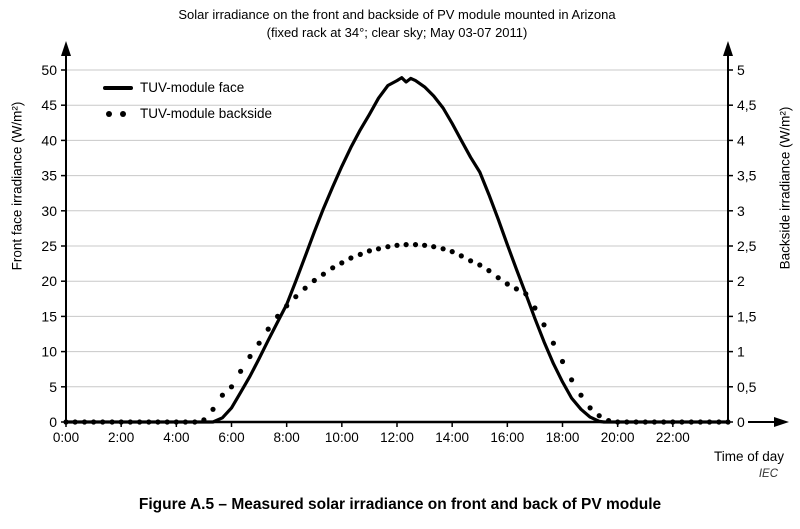 This screenshot has width=800, height=529. I want to click on y-right-tick-label: 1, so click(741, 352).